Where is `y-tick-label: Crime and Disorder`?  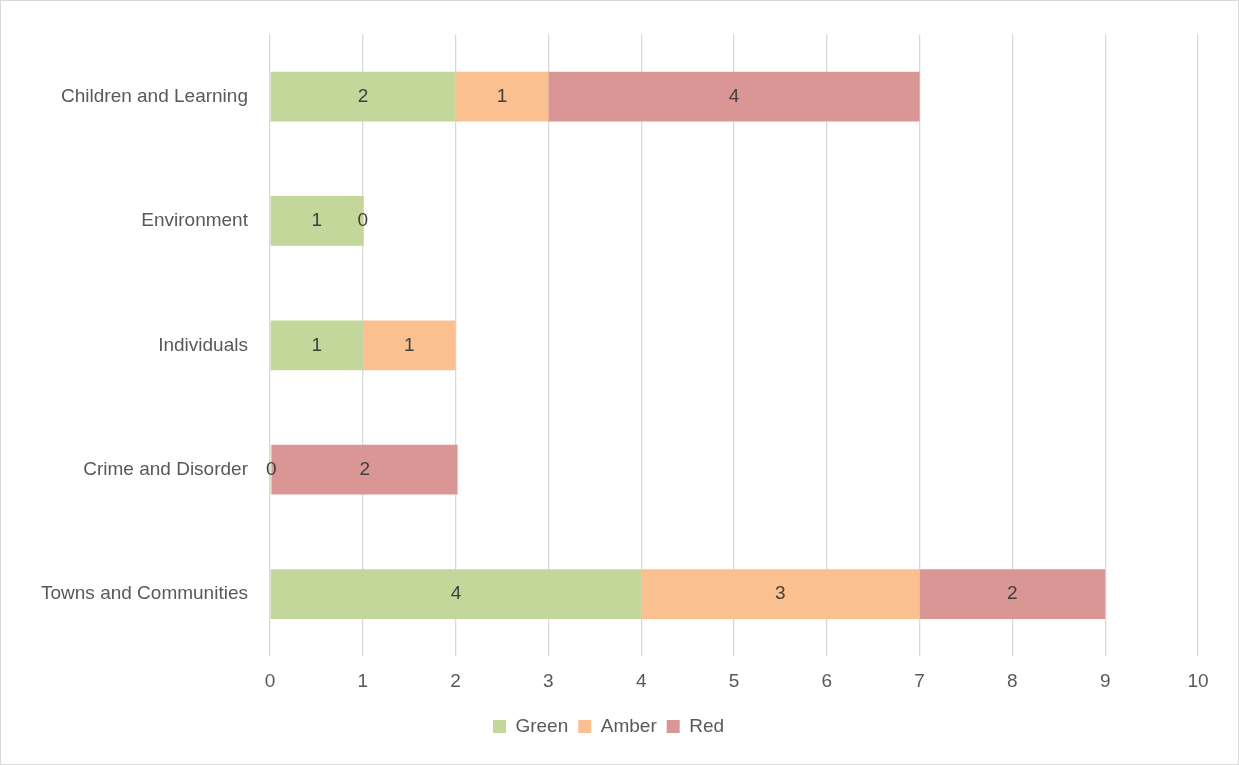 y-tick-label: Crime and Disorder is located at coordinates (166, 468).